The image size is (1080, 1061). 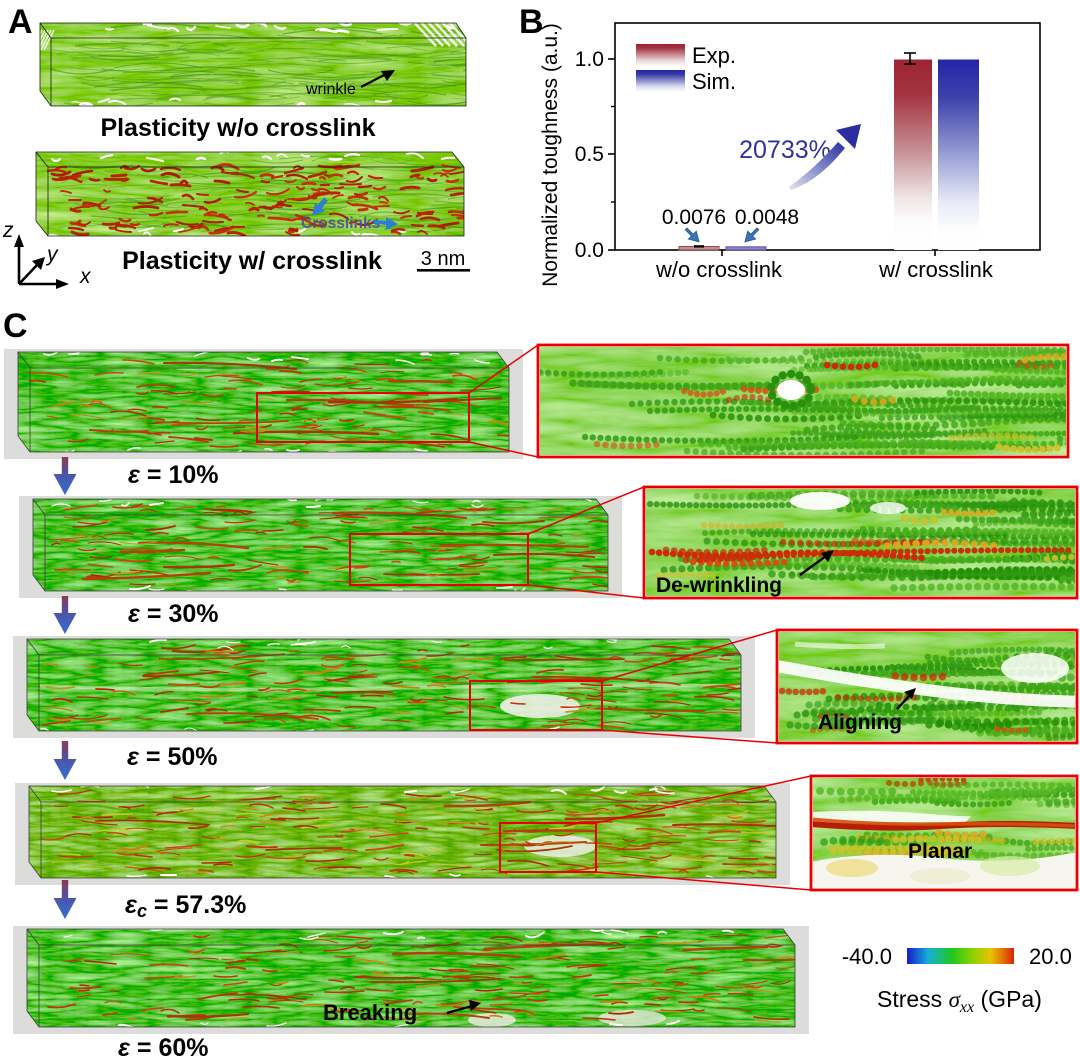 I want to click on svg-text: 1.0, so click(x=589, y=59).